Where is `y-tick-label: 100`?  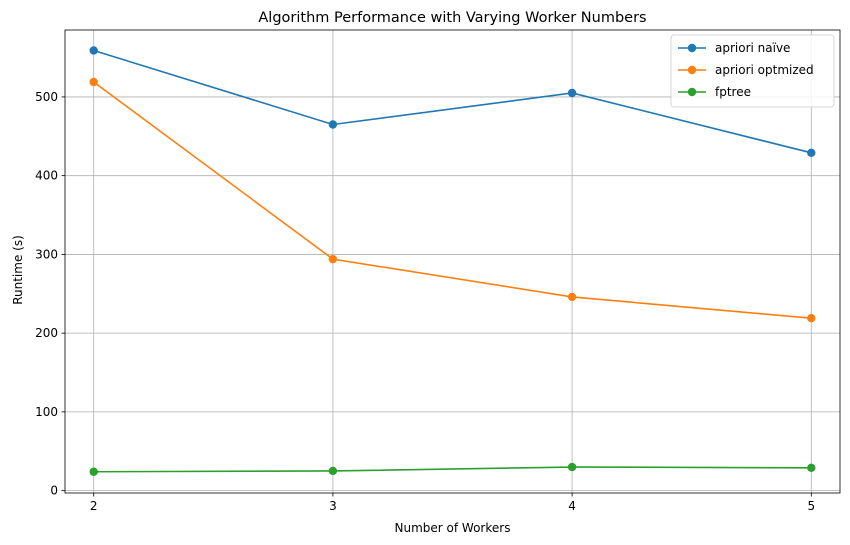 y-tick-label: 100 is located at coordinates (46, 412).